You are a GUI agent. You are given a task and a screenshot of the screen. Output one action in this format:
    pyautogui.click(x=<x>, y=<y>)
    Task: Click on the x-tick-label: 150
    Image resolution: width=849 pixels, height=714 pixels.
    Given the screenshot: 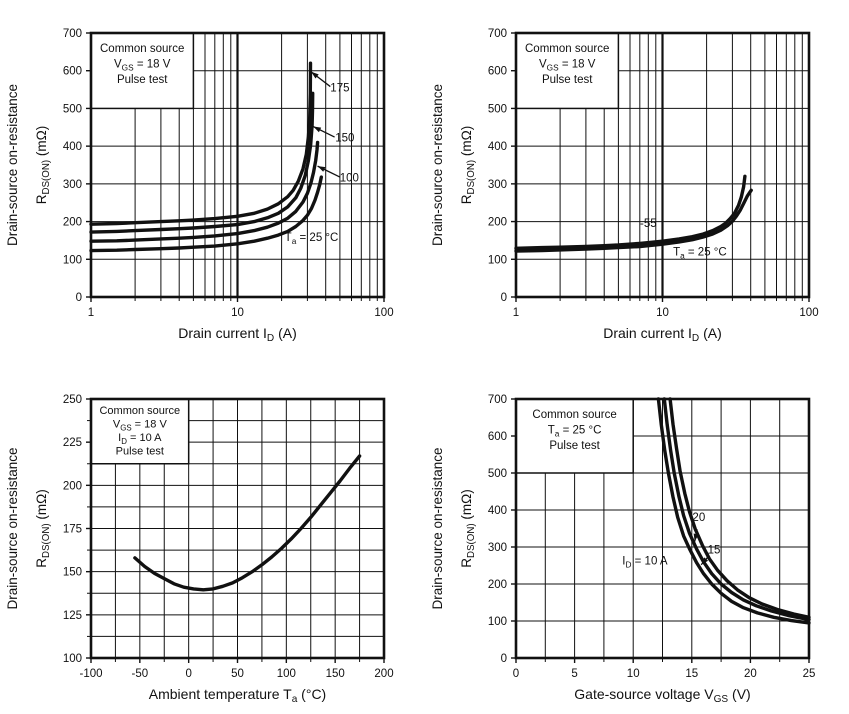 What is the action you would take?
    pyautogui.click(x=335, y=674)
    